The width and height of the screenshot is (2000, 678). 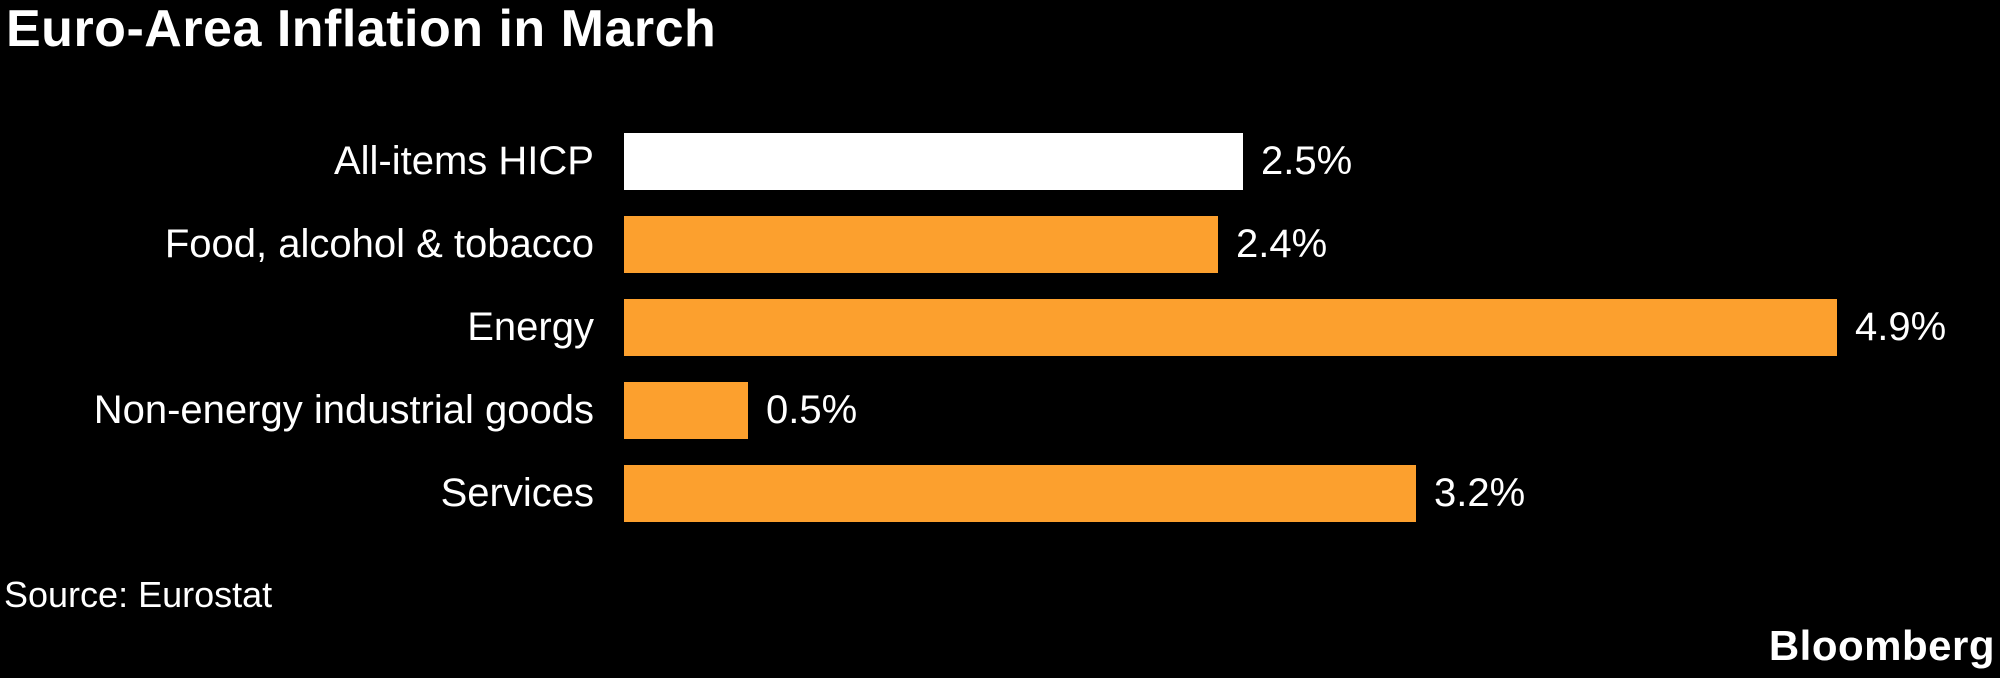 I want to click on bar-row: Services 3.2%, so click(x=1000, y=493).